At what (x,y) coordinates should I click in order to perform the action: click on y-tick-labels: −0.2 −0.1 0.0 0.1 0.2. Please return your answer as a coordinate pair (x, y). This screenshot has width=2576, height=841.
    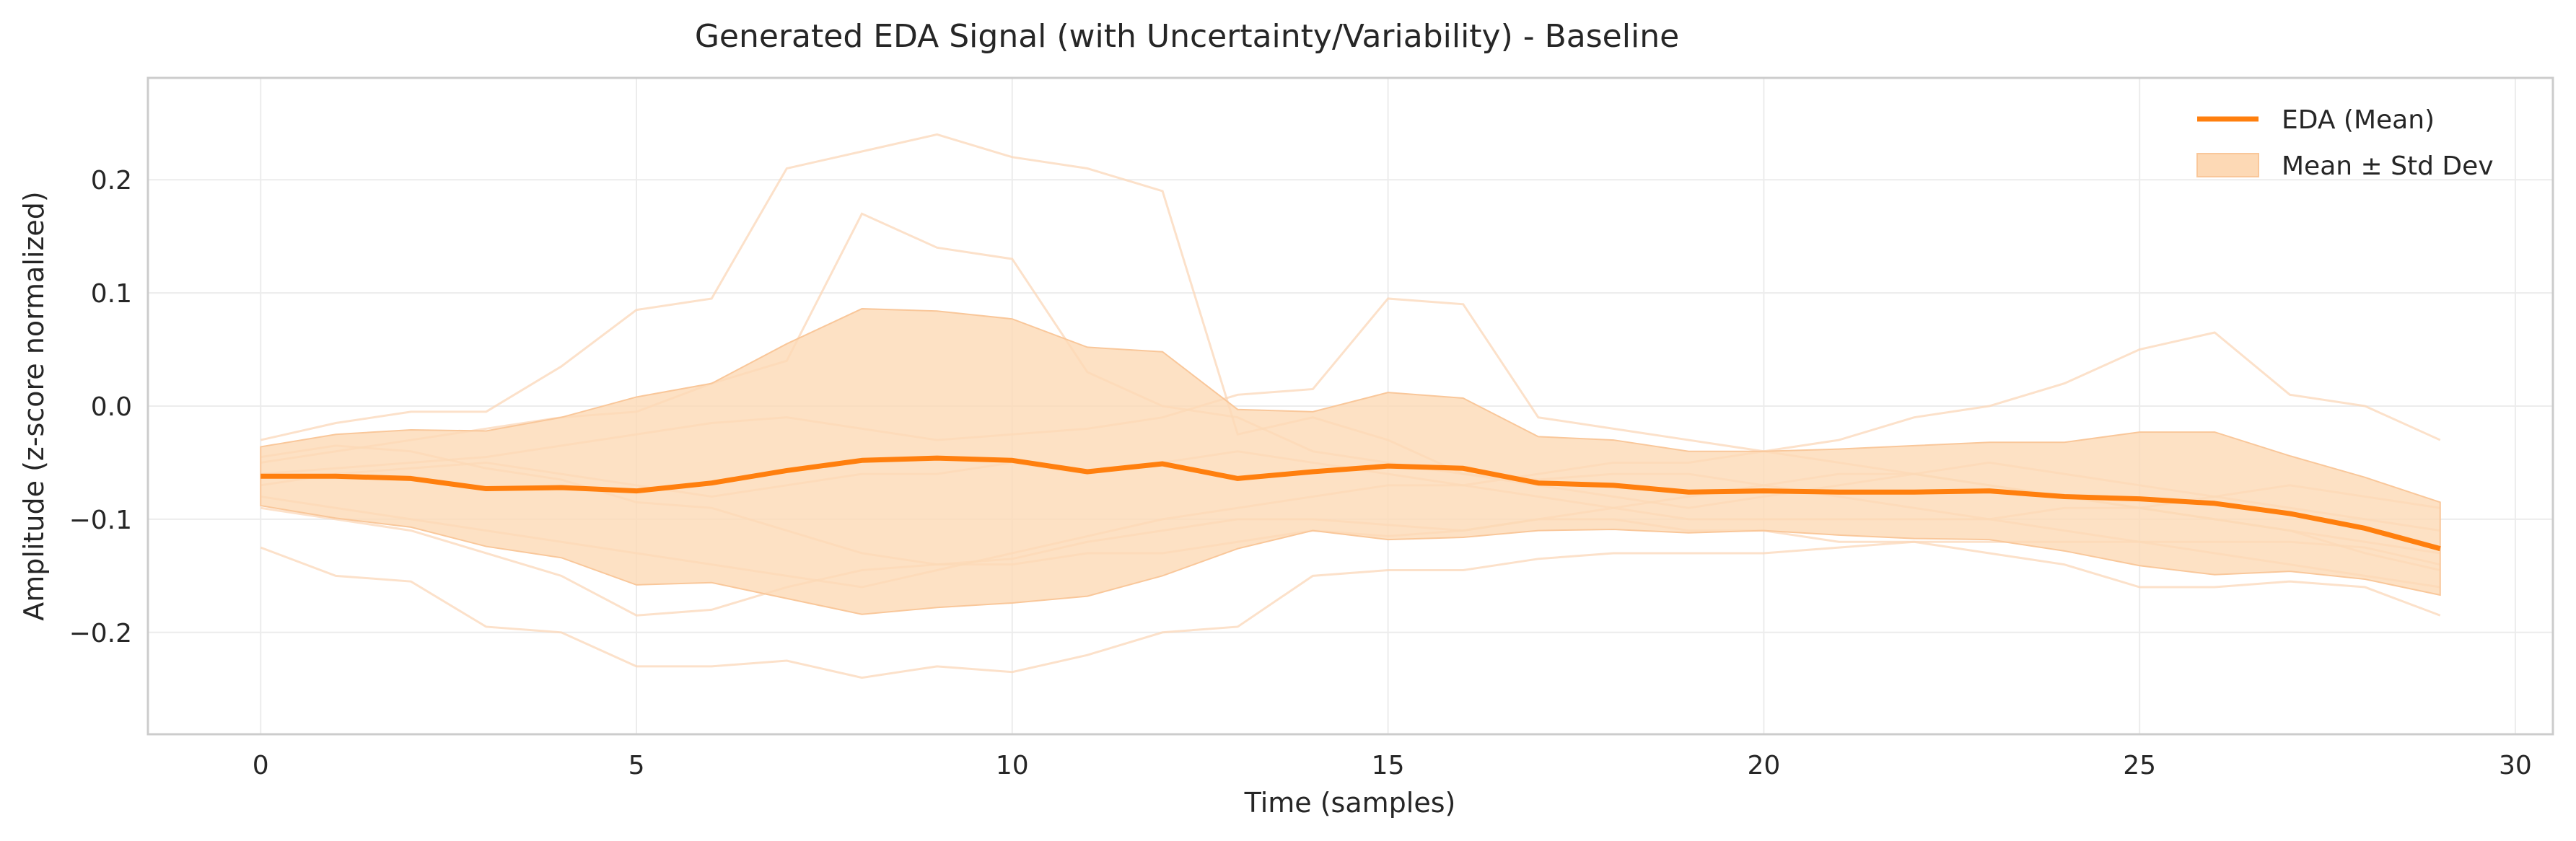
    Looking at the image, I should click on (101, 407).